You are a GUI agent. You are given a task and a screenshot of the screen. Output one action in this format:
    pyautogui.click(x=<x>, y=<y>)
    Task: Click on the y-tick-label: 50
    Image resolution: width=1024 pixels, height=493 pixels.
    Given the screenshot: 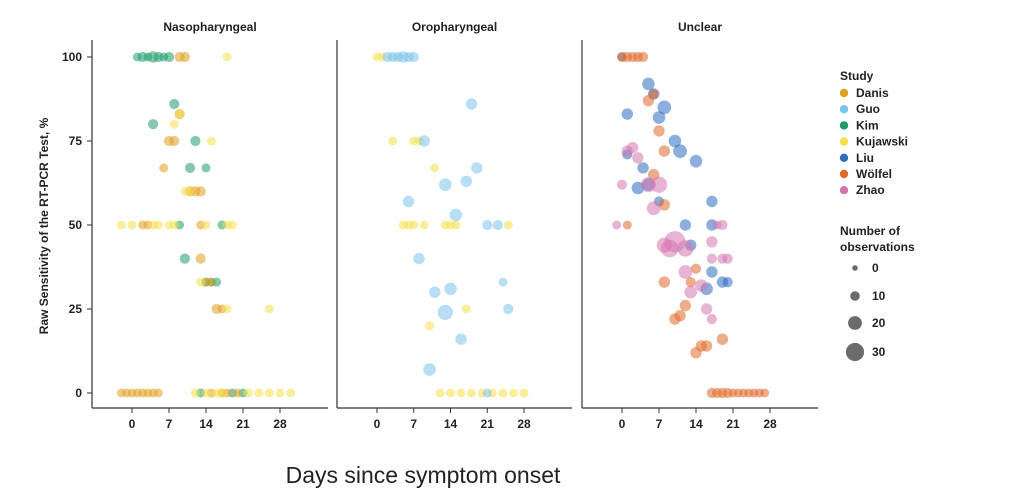 What is the action you would take?
    pyautogui.click(x=76, y=225)
    